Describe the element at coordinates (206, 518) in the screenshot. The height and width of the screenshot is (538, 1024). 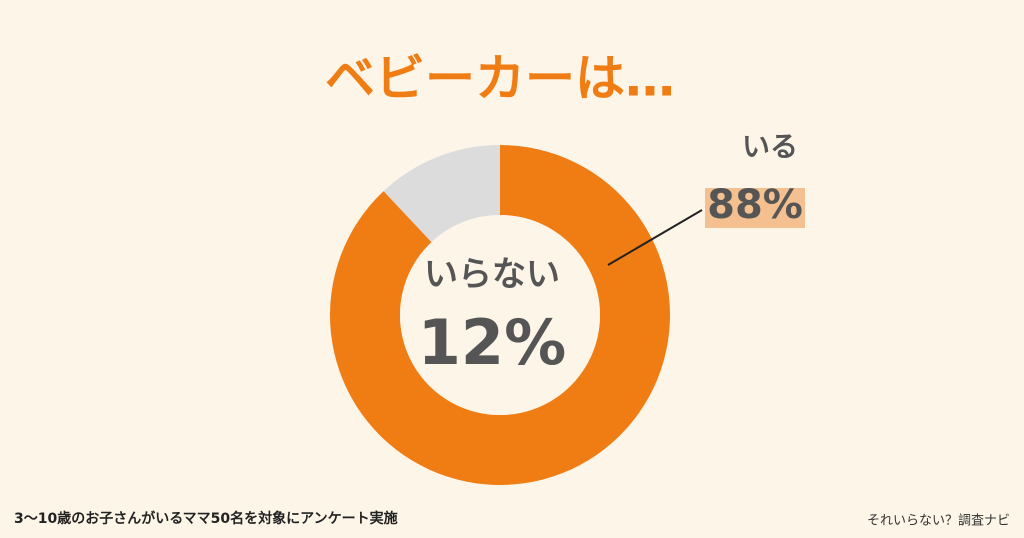
I see `survey-note: 3〜10歳のお子さんがいるママ50名を対象にアンケート実施` at that location.